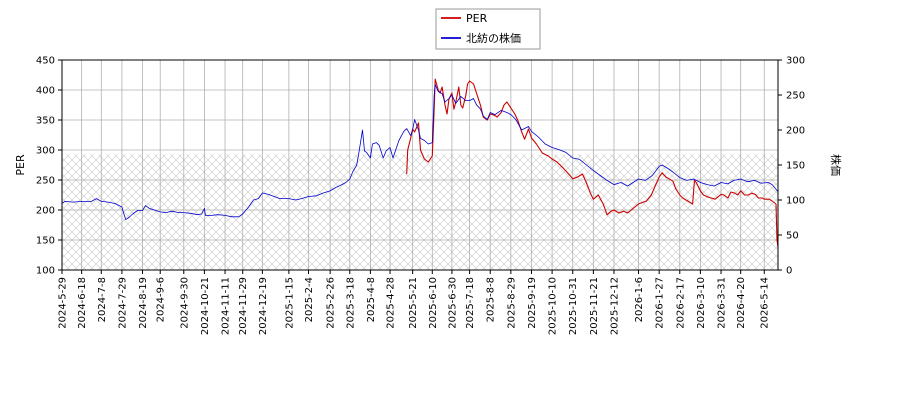 This screenshot has height=400, width=900. I want to click on x-tick-label: 2025-8-8, so click(491, 299).